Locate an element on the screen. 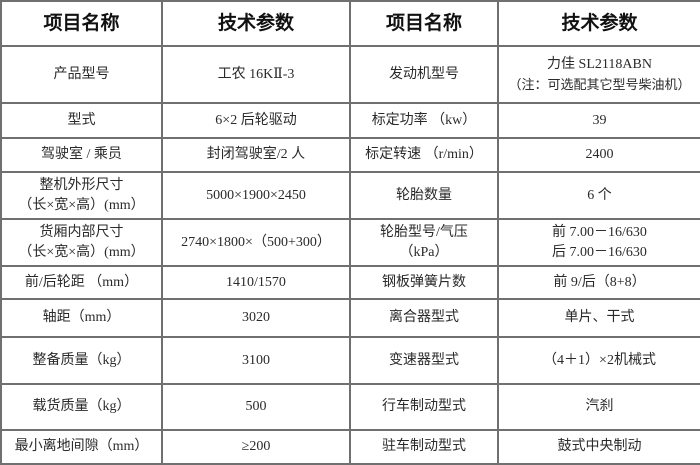  param-value-cell: 封闭驾驶室/2 人 is located at coordinates (256, 155).